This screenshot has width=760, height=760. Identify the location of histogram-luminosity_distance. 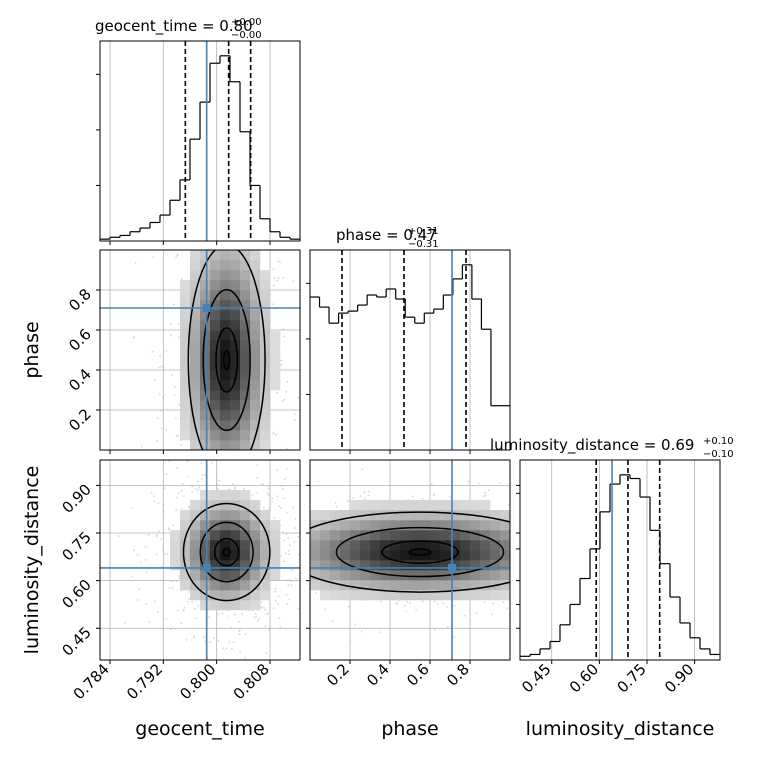
(620, 565).